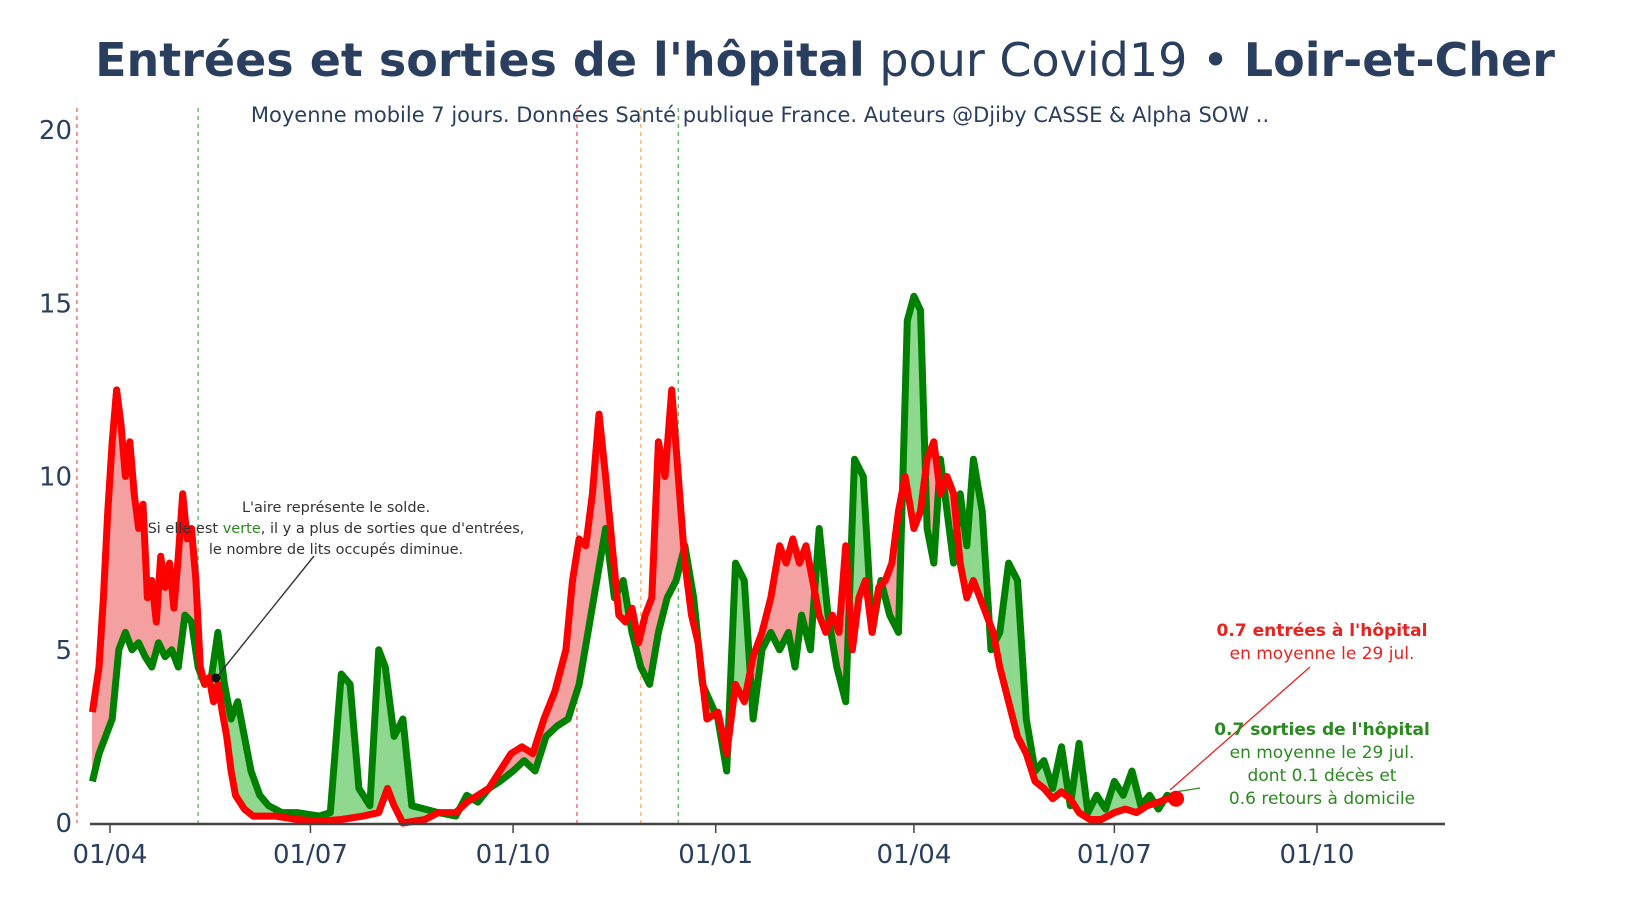 The height and width of the screenshot is (900, 1650). I want to click on title-part-1: Entrées et sorties de l'hôpital, so click(480, 60).